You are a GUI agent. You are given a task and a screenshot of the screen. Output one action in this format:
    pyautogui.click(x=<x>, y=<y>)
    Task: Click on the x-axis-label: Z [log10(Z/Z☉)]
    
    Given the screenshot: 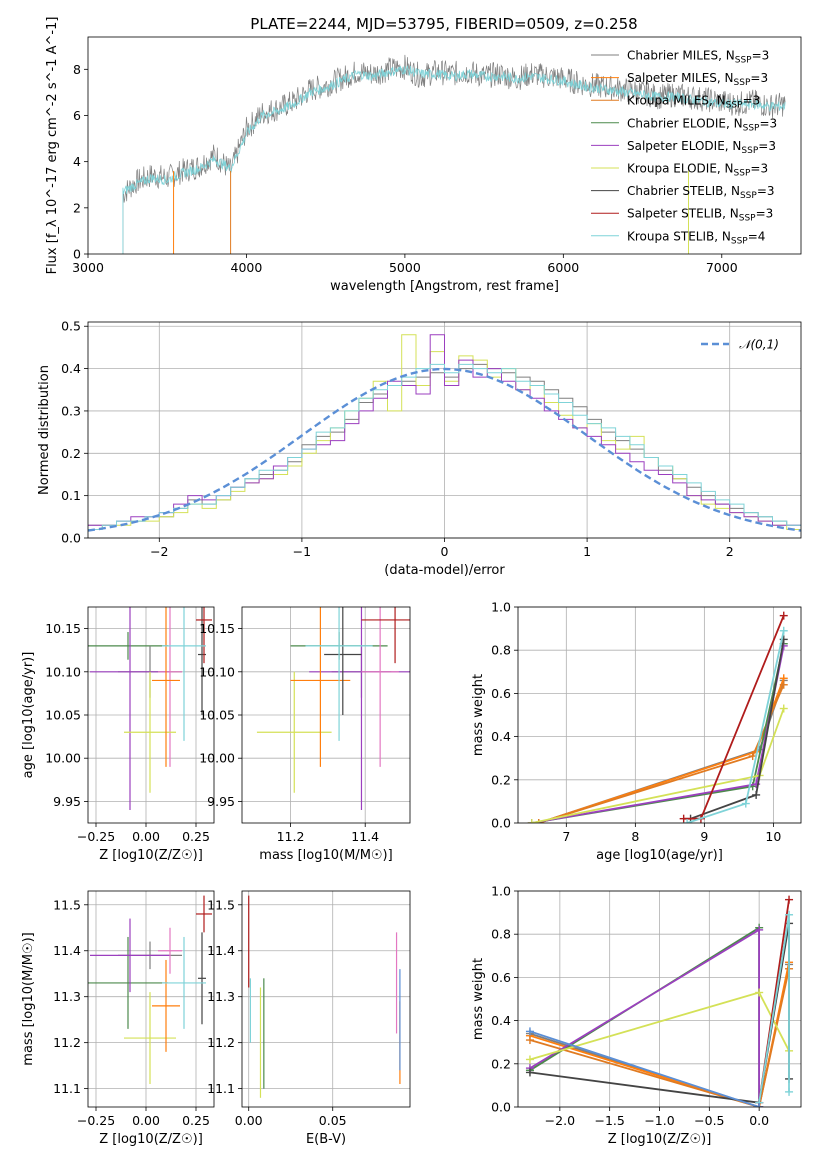 What is the action you would take?
    pyautogui.click(x=151, y=855)
    